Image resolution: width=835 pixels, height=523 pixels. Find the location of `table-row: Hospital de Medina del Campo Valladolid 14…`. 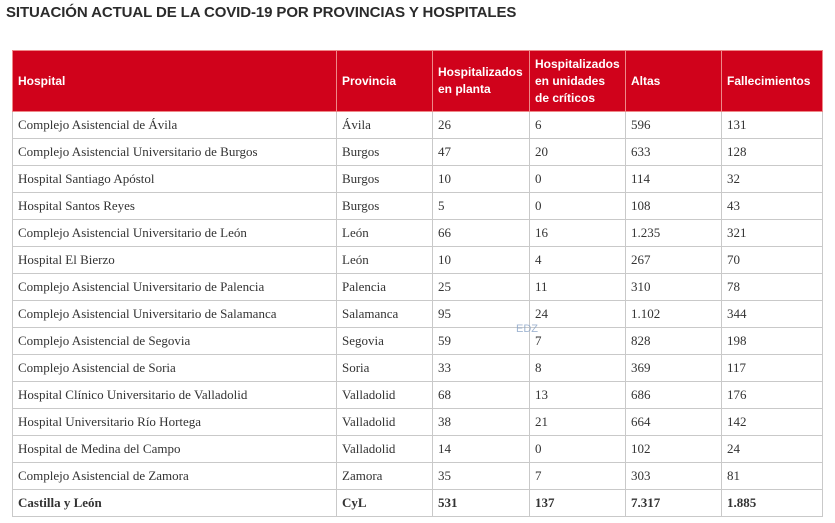

table-row: Hospital de Medina del Campo Valladolid 14… is located at coordinates (417, 449).